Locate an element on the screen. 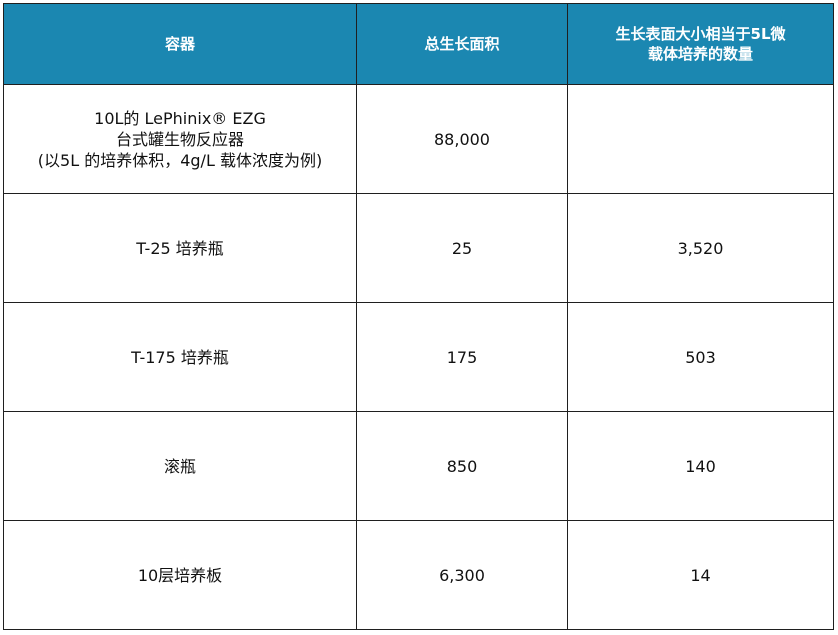 The width and height of the screenshot is (838, 635). header-equivalent-line2: 载体培养的数量 is located at coordinates (700, 54).